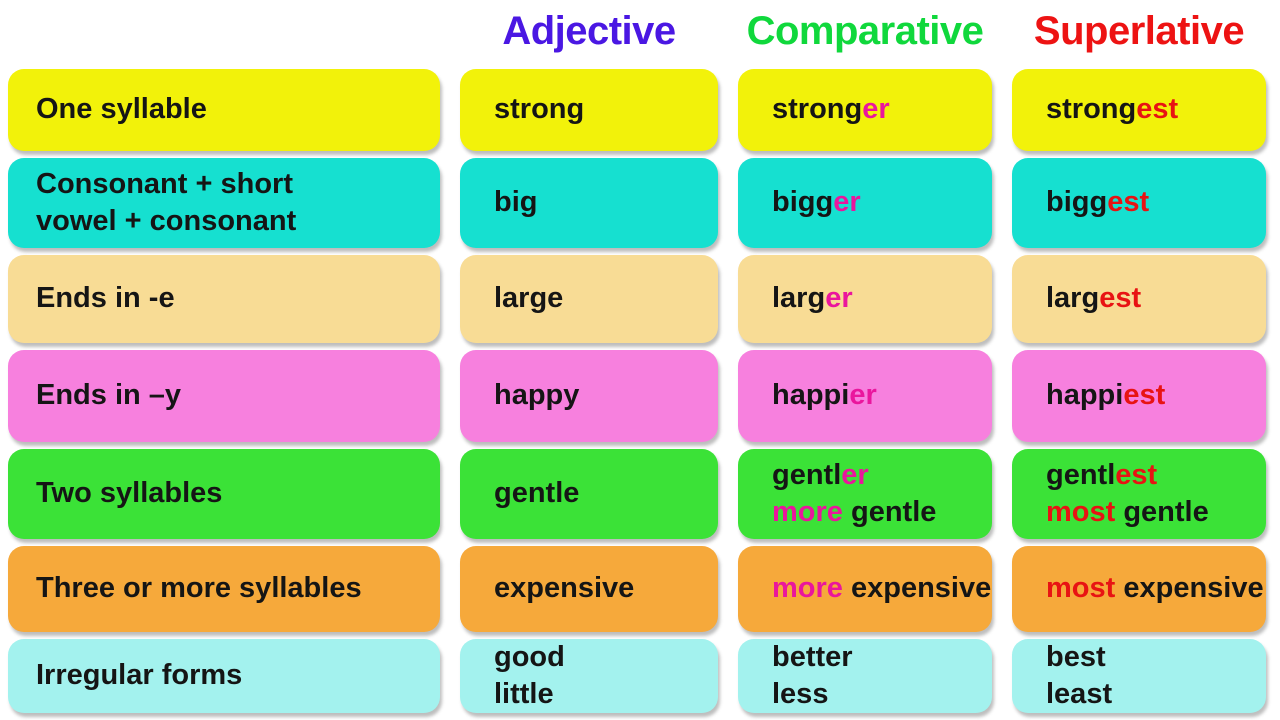 This screenshot has height=720, width=1280. Describe the element at coordinates (524, 694) in the screenshot. I see `word-text: little` at that location.